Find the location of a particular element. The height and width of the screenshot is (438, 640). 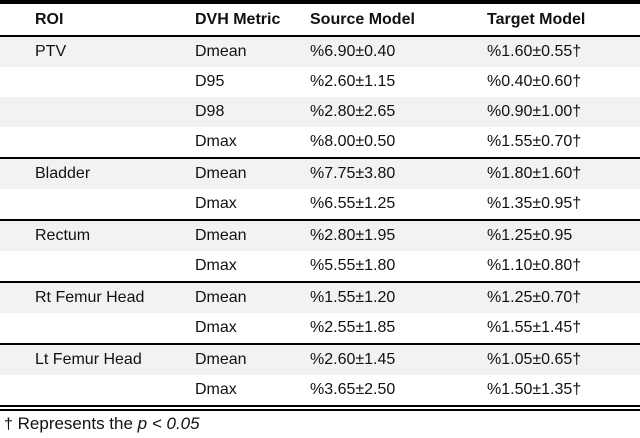

column-header-target-model: Target Model is located at coordinates (536, 19).